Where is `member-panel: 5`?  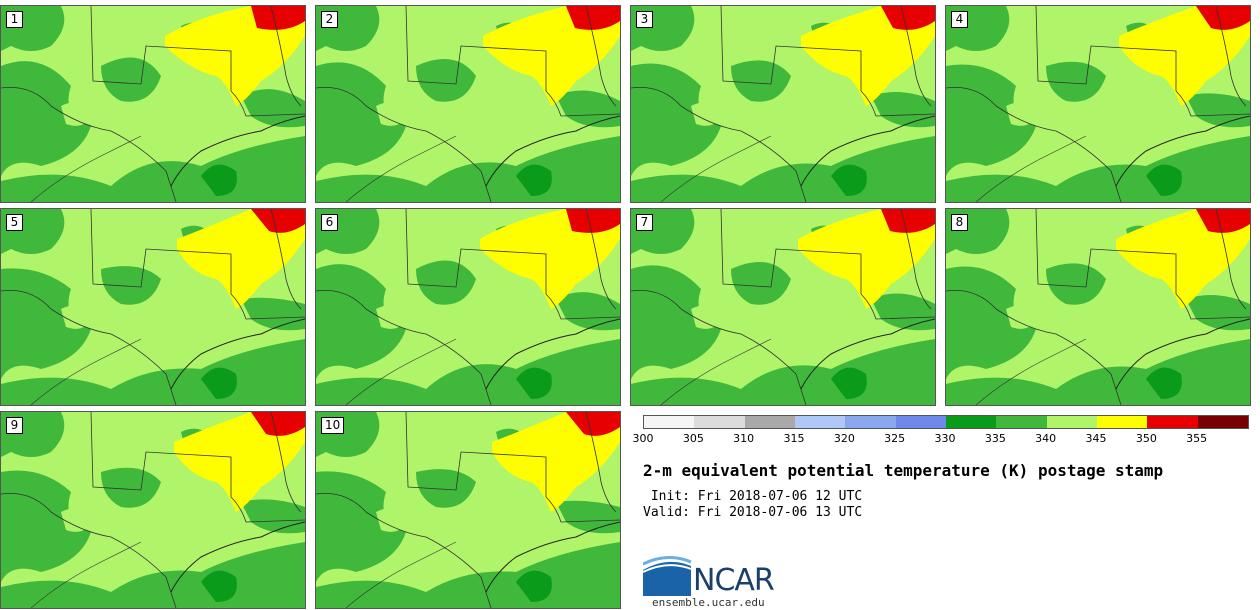 member-panel: 5 is located at coordinates (153, 307).